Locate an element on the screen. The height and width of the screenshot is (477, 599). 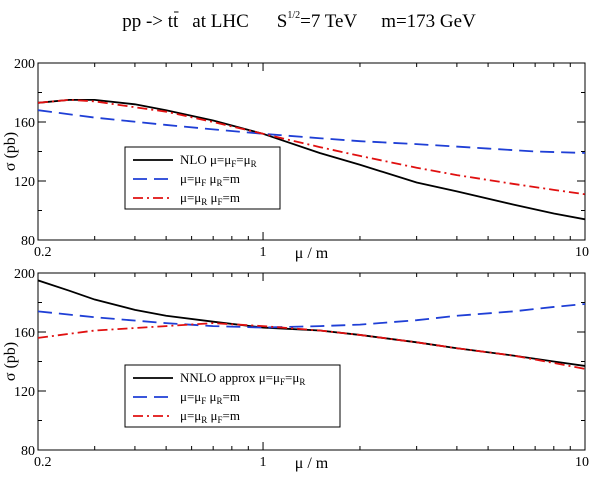
bottom-y-tick-label: 120 is located at coordinates (24, 392).